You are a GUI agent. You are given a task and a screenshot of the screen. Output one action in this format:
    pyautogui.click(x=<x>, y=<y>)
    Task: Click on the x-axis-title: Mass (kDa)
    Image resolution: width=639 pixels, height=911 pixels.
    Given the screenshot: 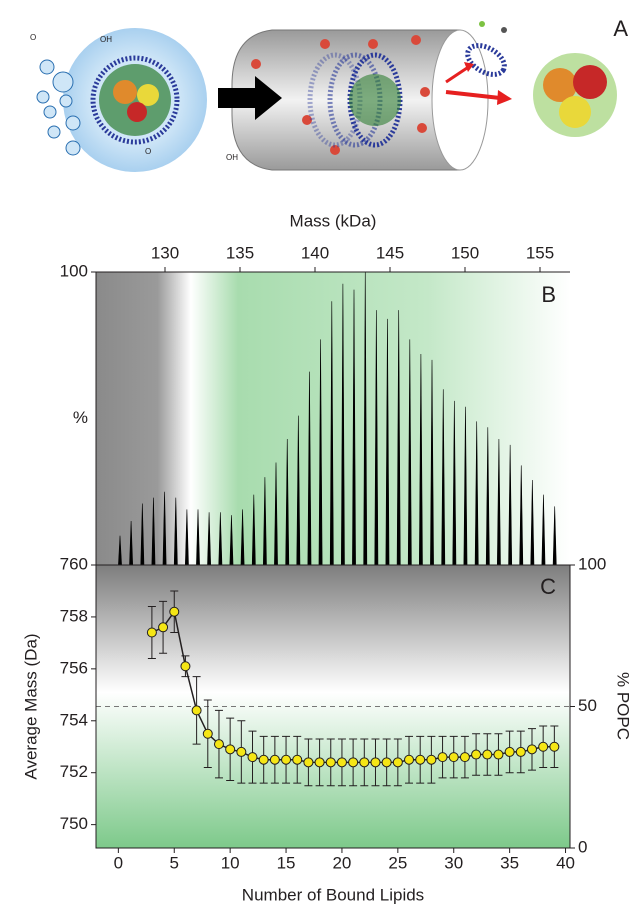 What is the action you would take?
    pyautogui.click(x=333, y=220)
    